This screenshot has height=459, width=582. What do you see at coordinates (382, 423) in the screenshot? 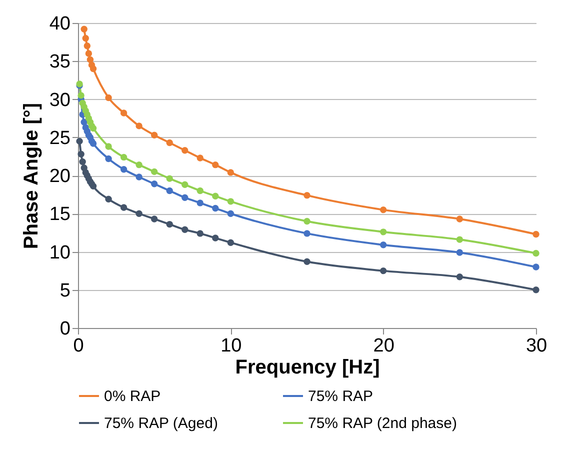
I see `legend-label: 75% RAP (2nd phase)` at bounding box center [382, 423].